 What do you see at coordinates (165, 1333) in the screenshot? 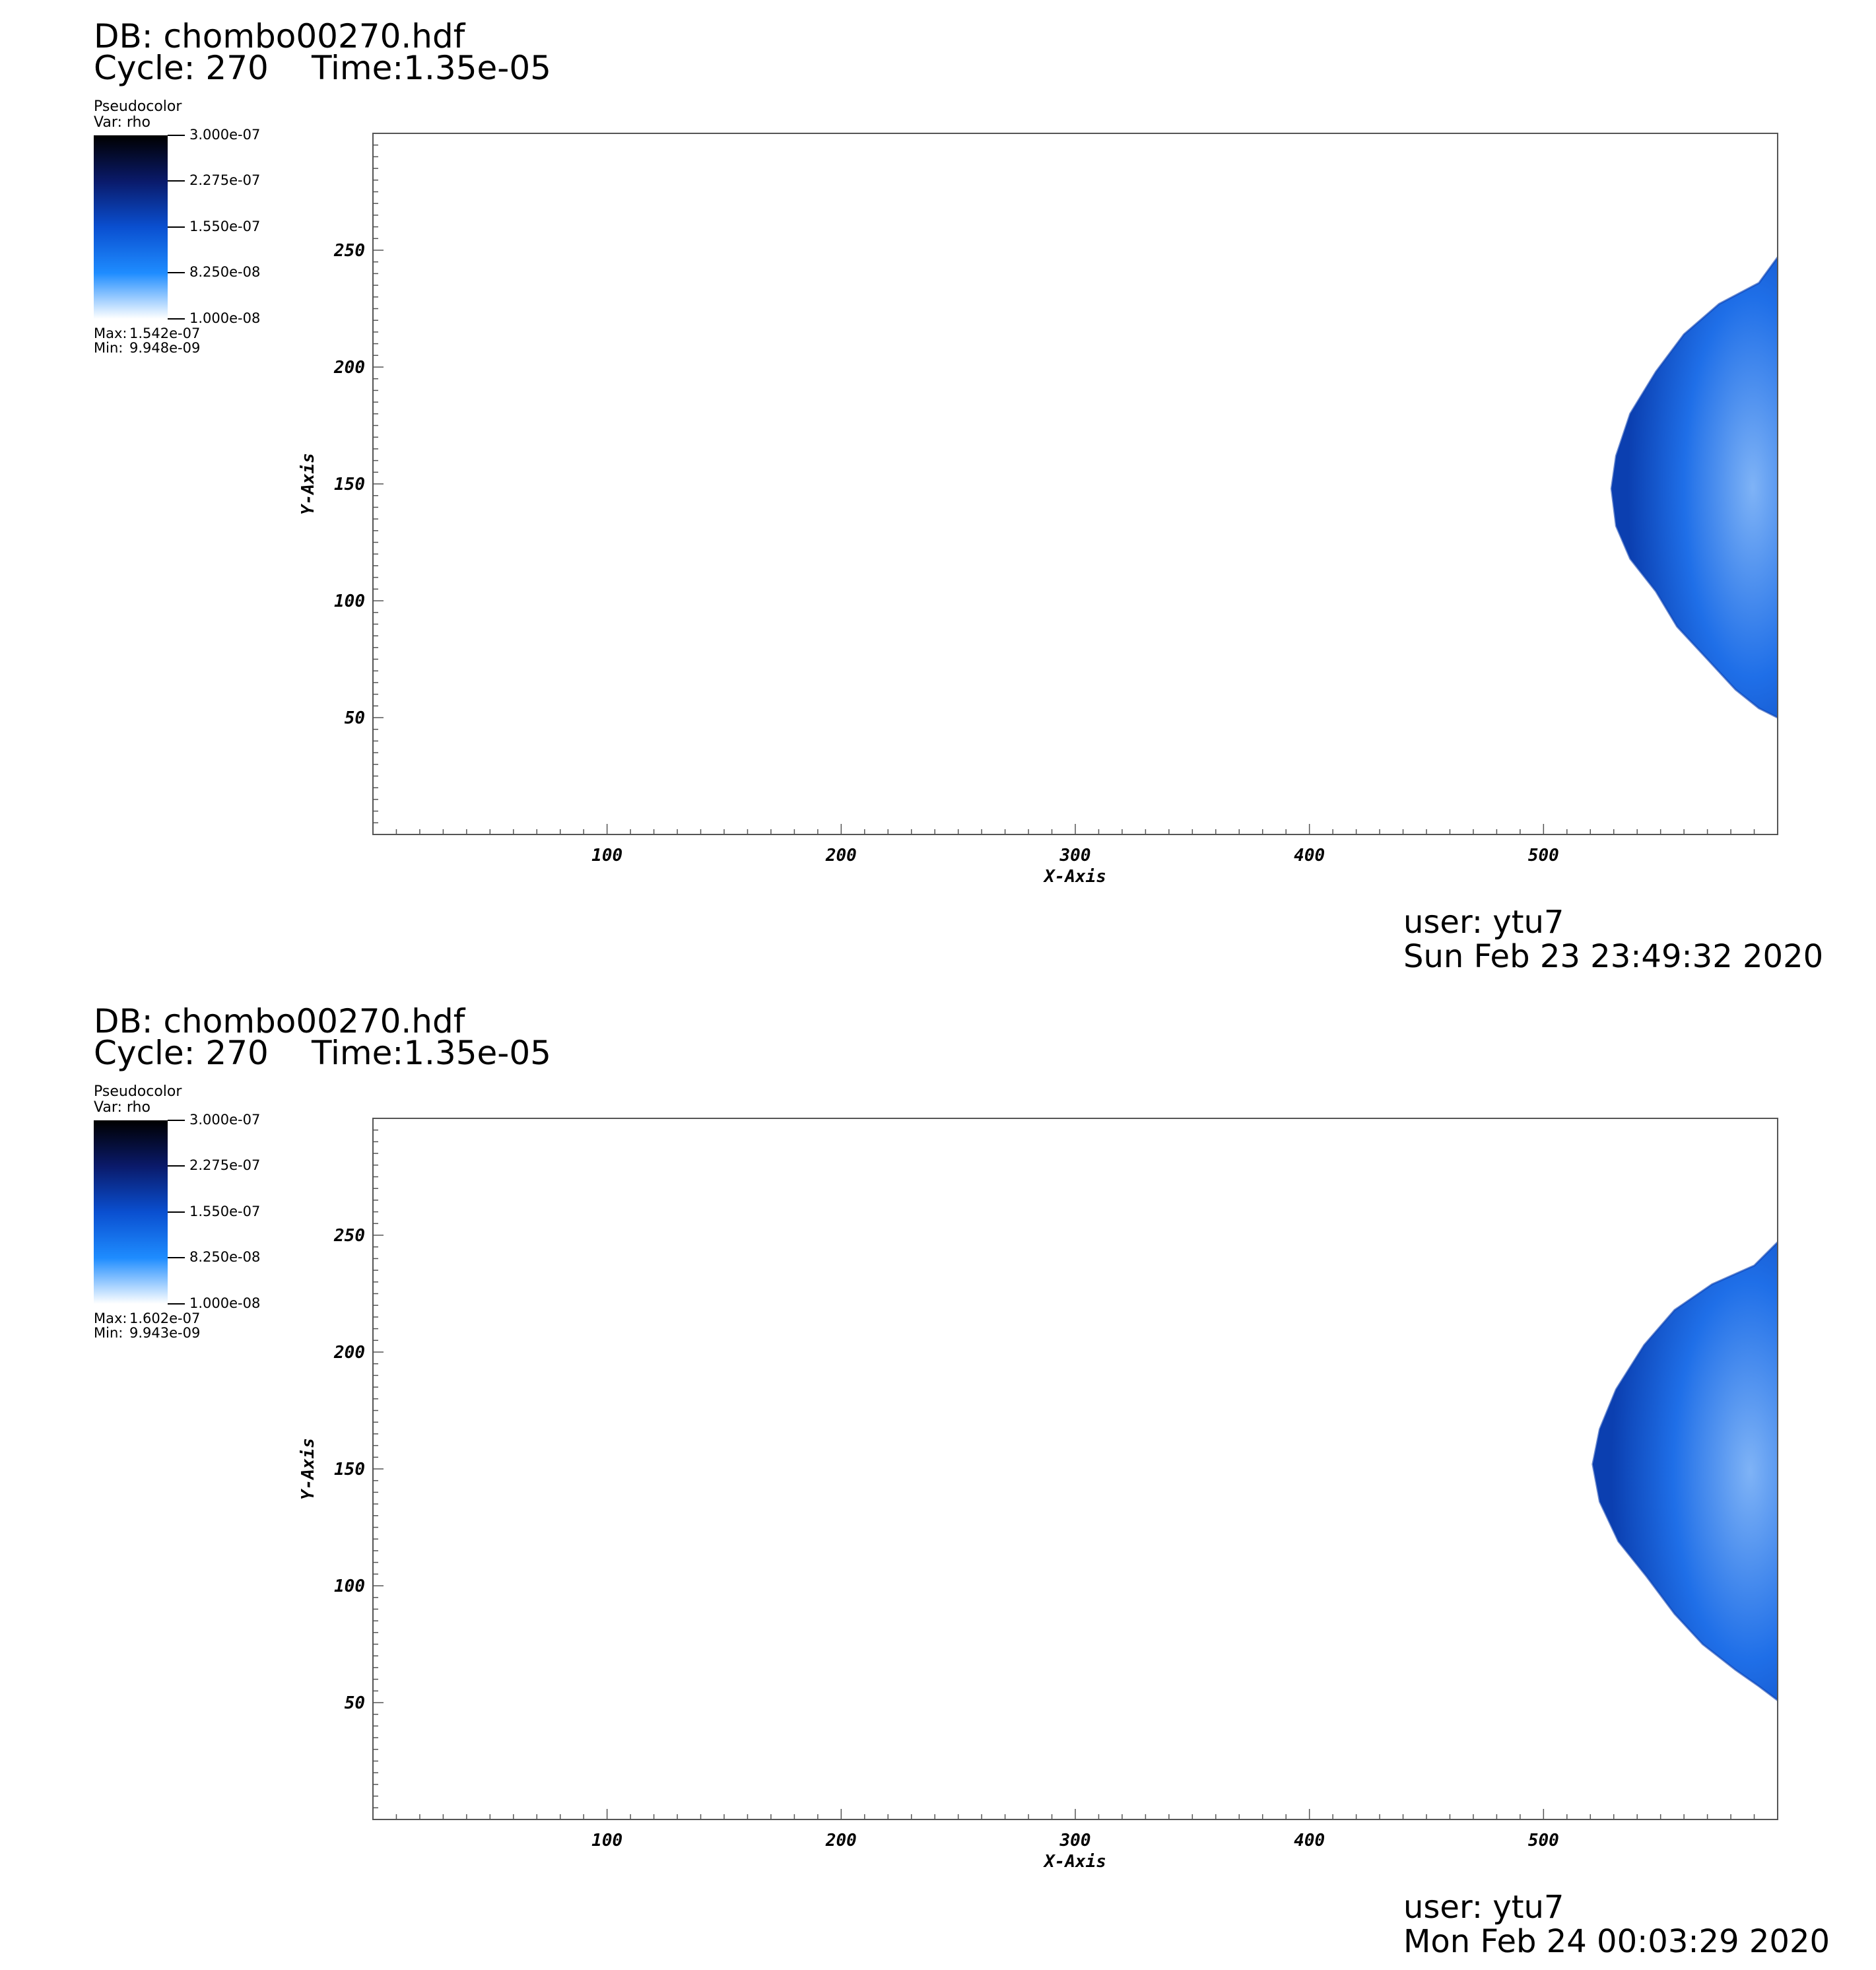
I see `legend-min-value: 9.943e-09` at bounding box center [165, 1333].